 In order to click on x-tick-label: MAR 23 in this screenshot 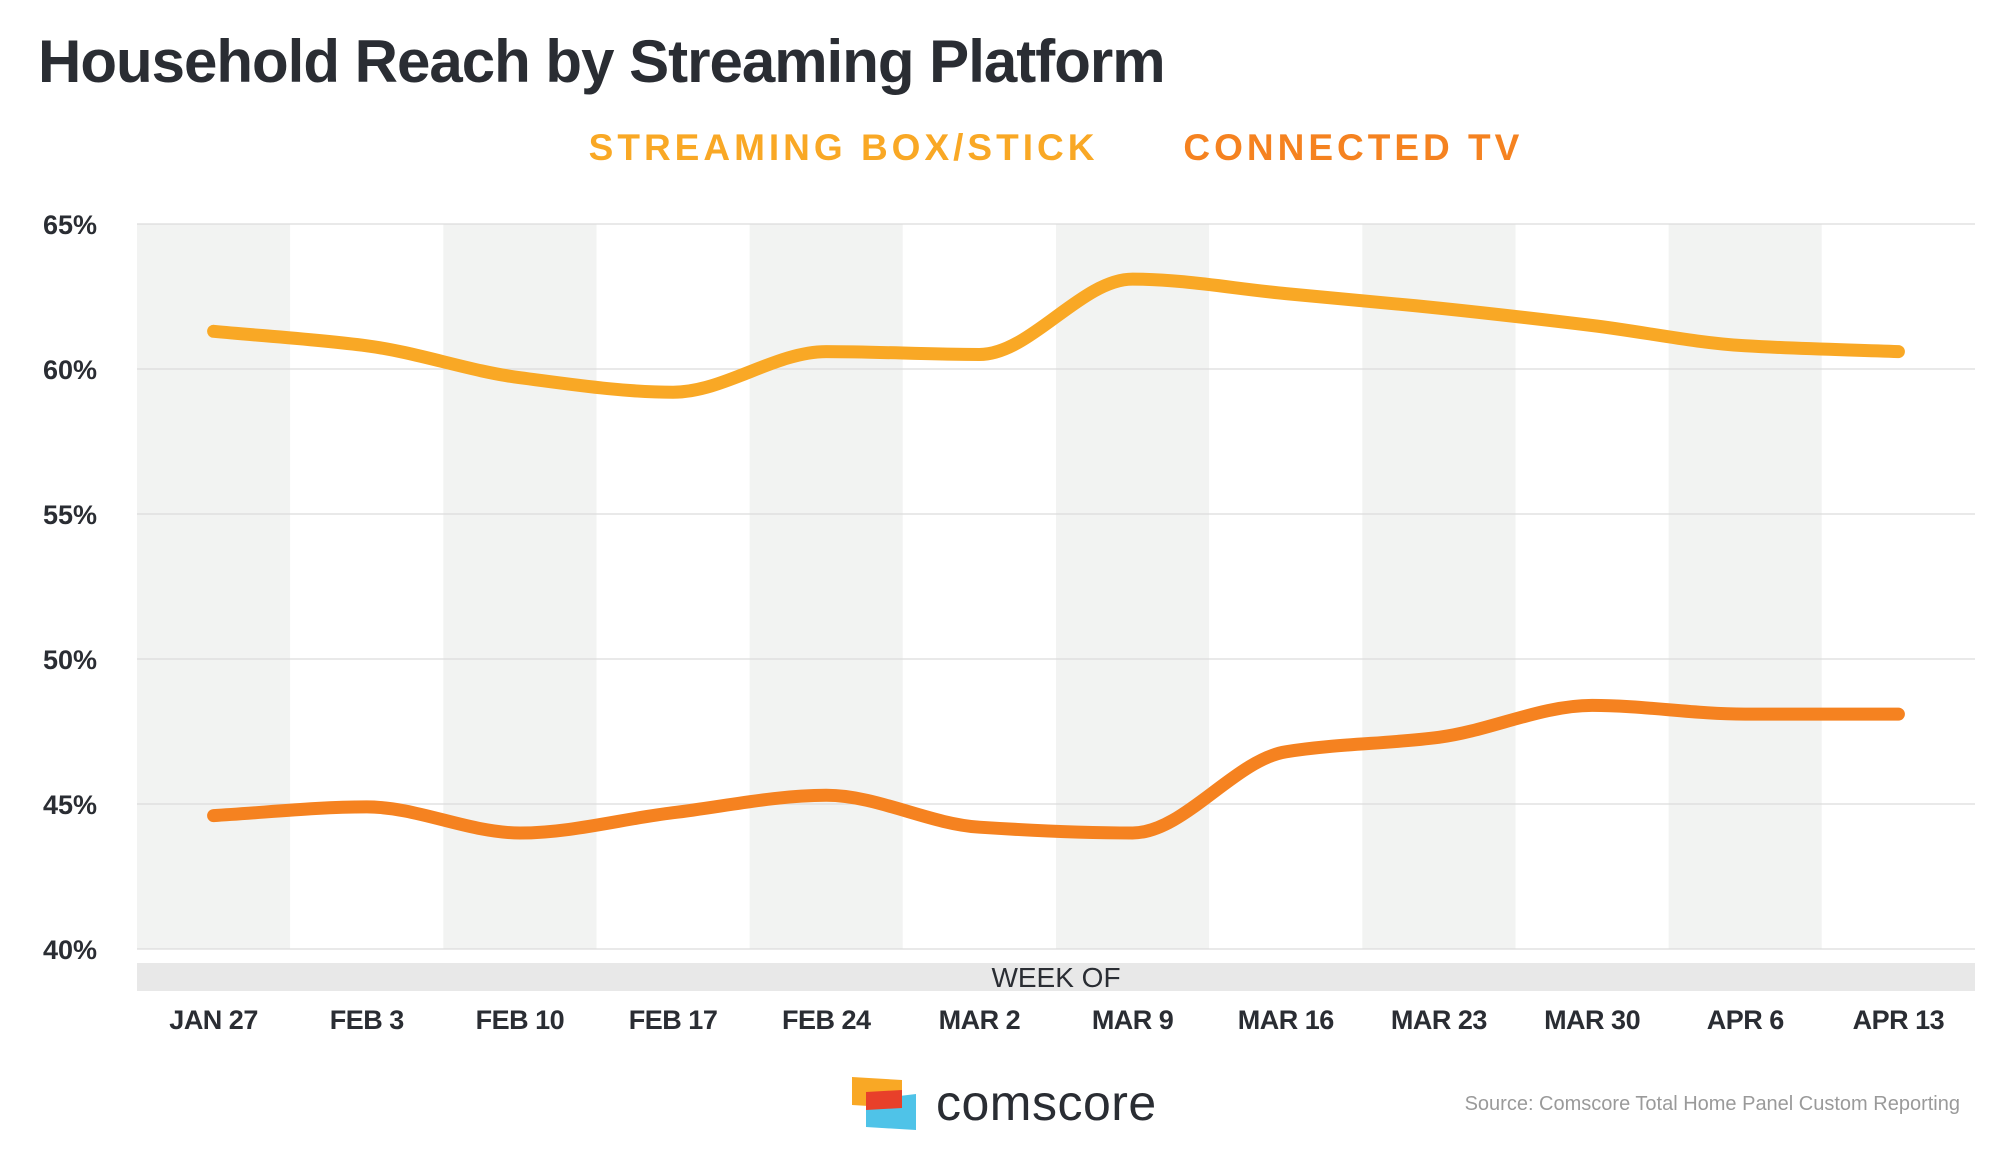, I will do `click(1439, 1020)`.